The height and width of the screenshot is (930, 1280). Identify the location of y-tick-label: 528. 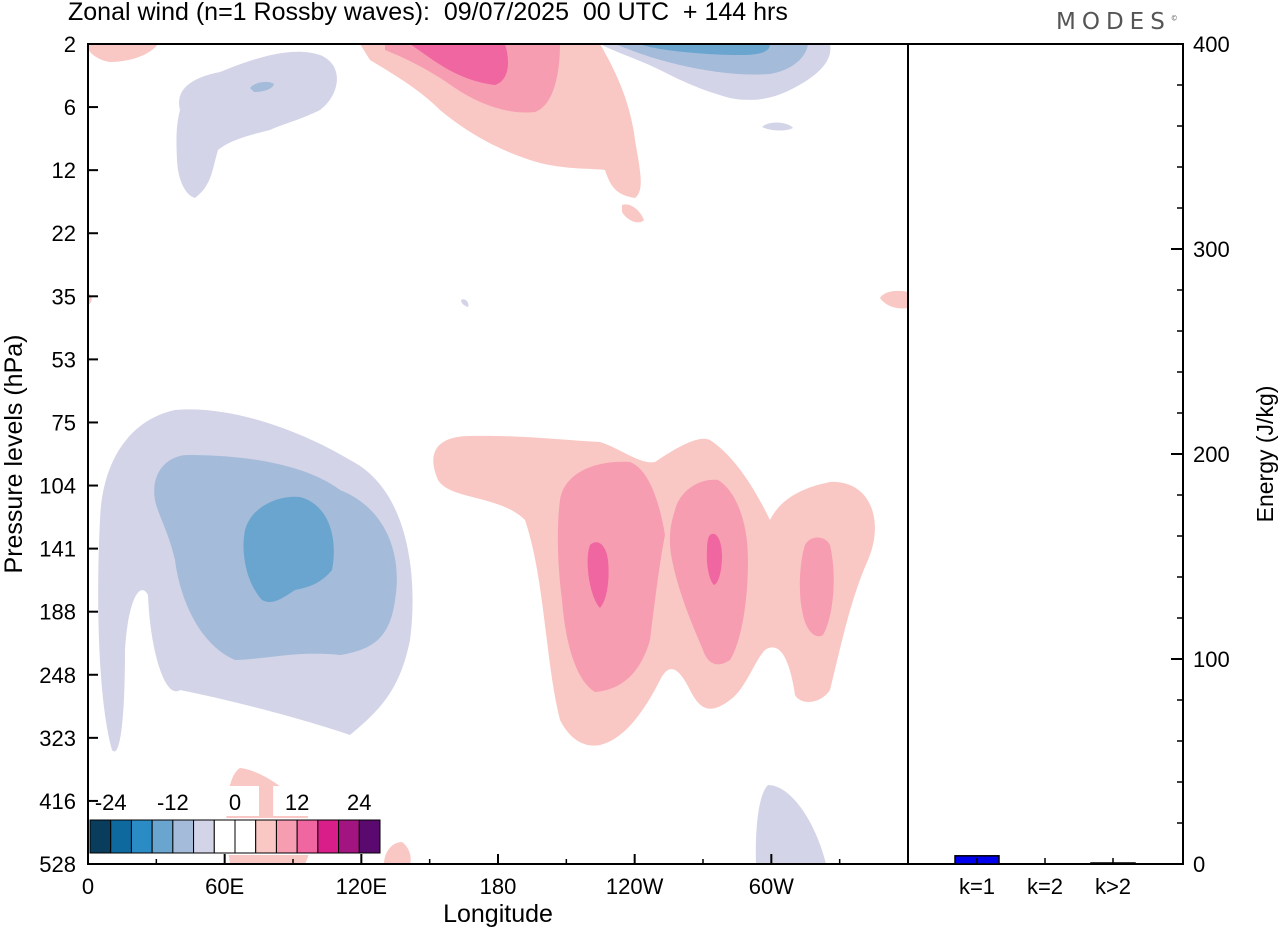
(57, 864).